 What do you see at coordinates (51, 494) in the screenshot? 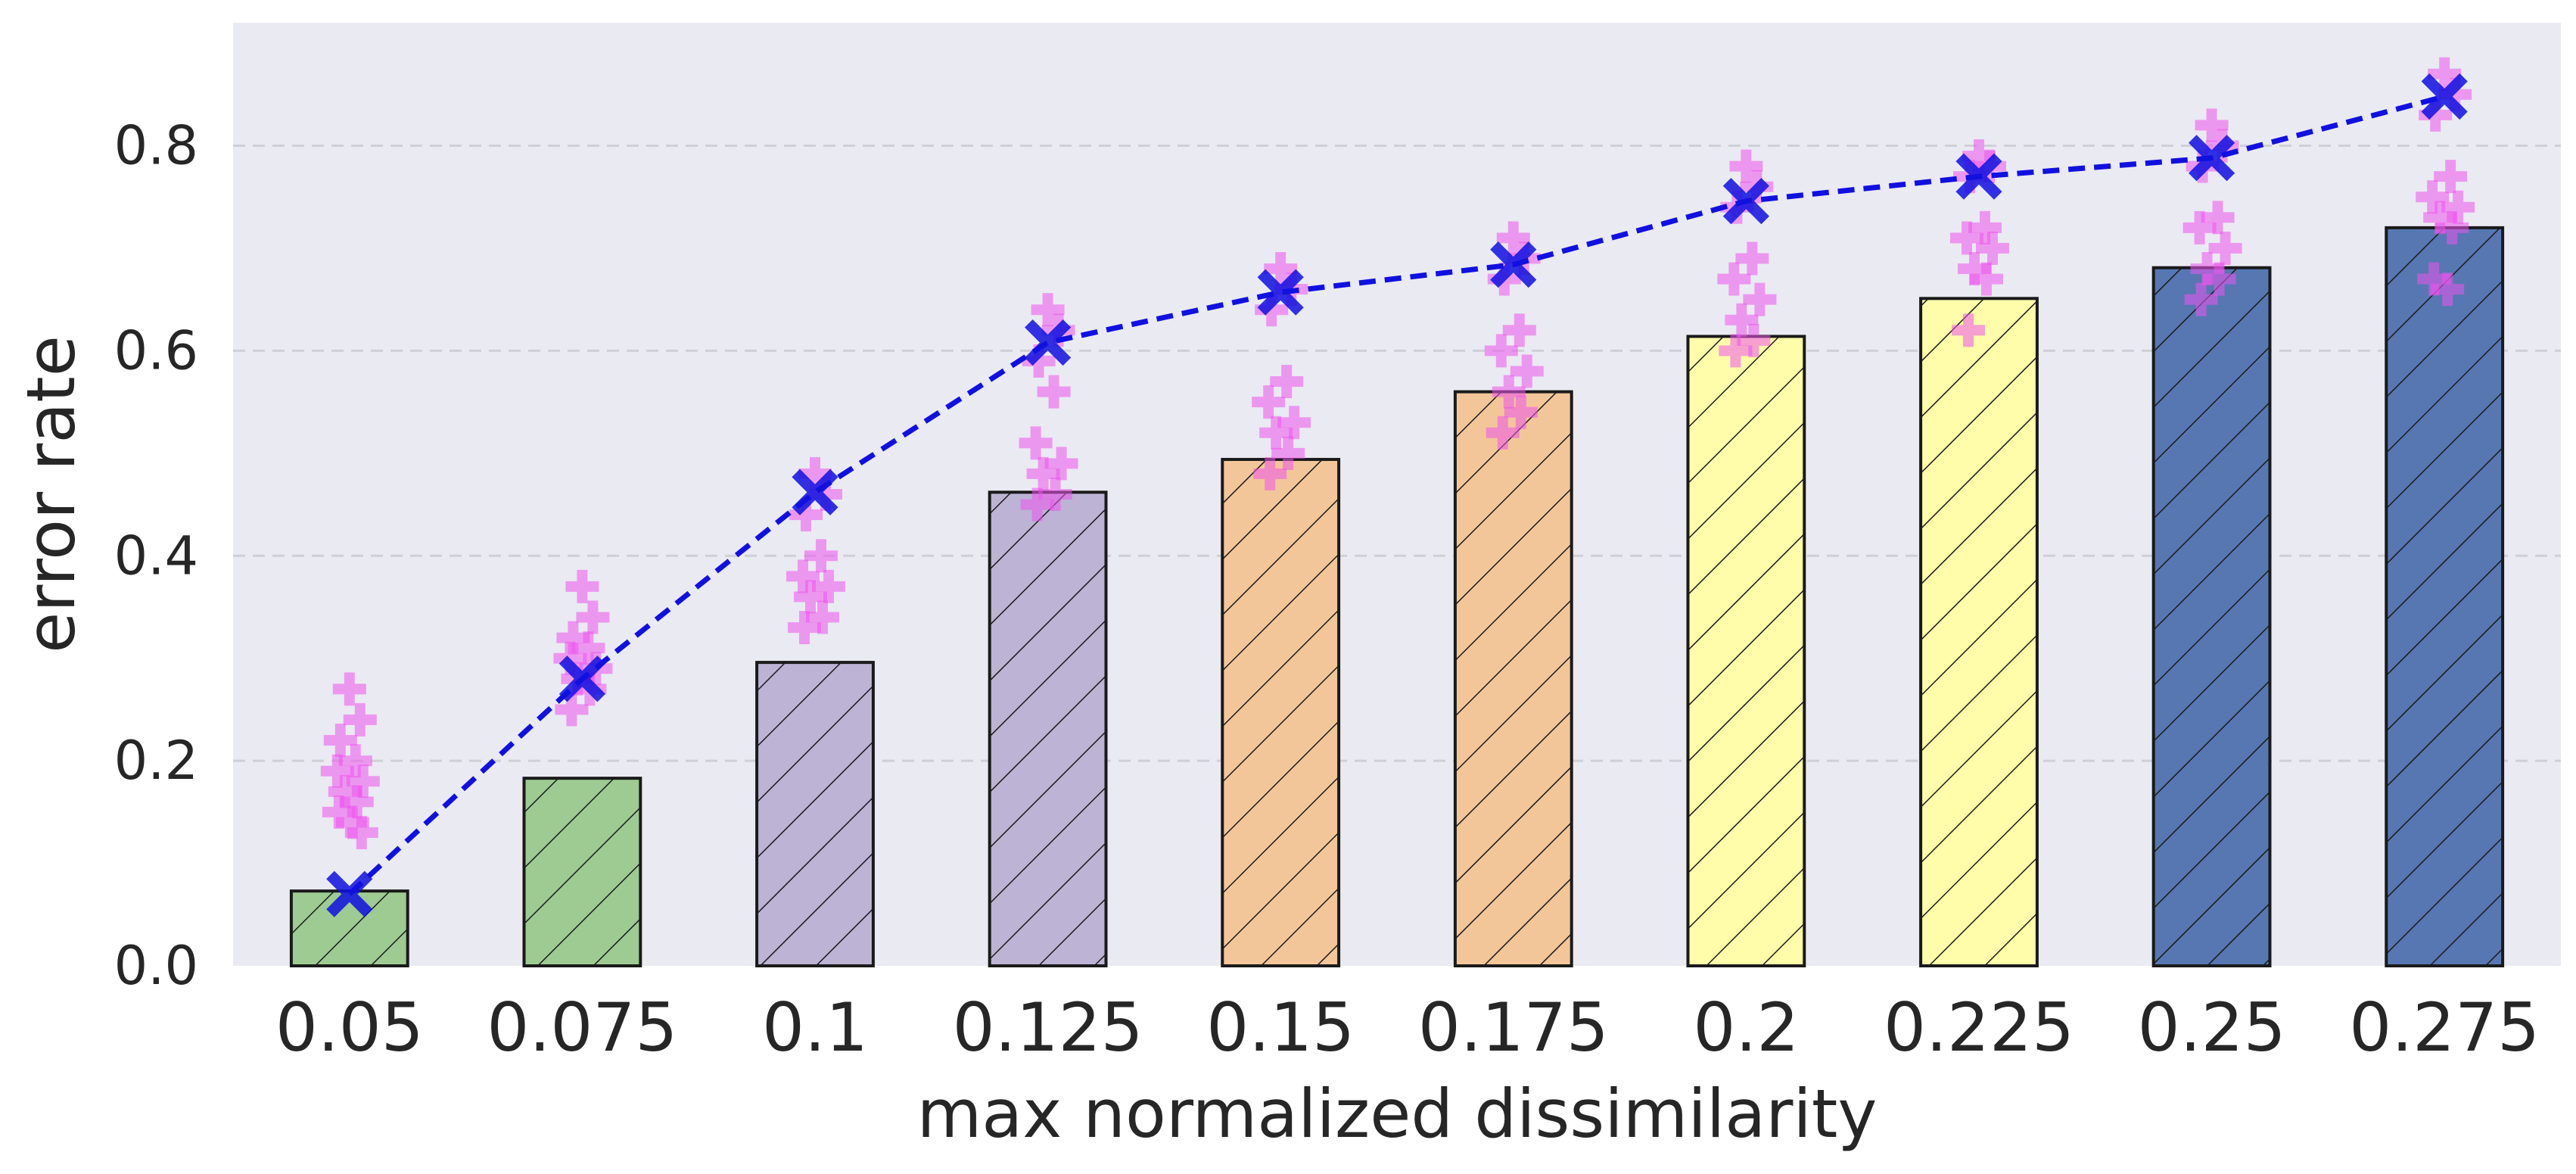
I see `y-axis-label: error rate` at bounding box center [51, 494].